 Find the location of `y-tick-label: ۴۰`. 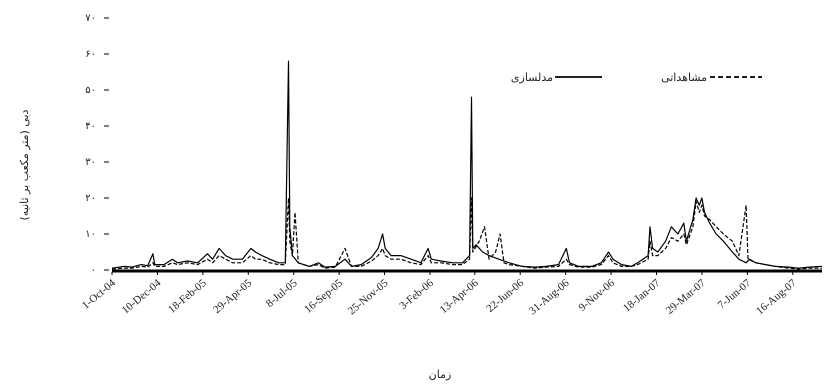

y-tick-label: ۴۰ is located at coordinates (90, 126).